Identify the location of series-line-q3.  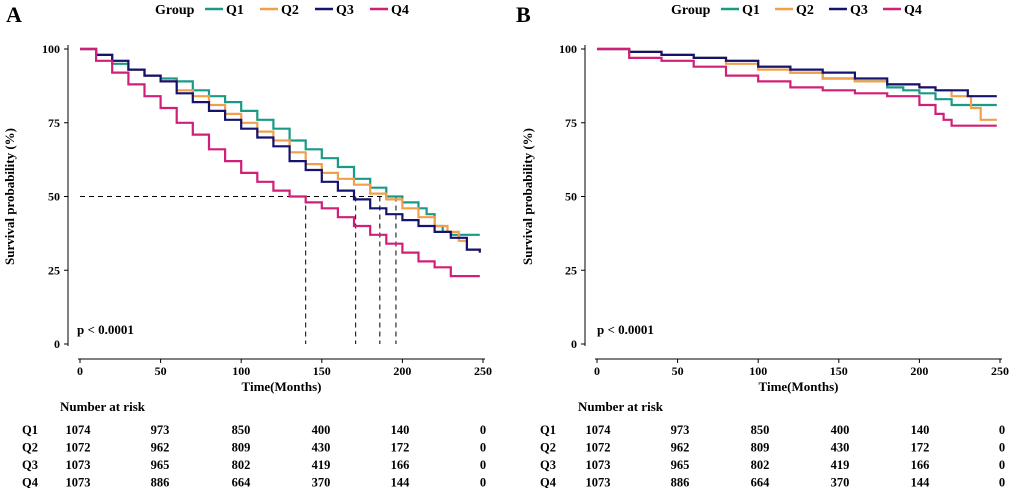
(797, 72).